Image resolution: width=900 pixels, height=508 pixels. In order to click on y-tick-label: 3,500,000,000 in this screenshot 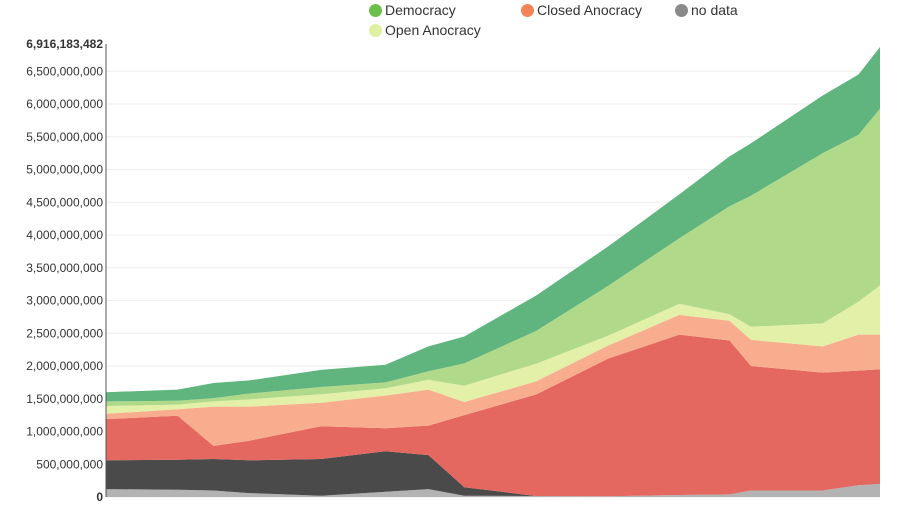, I will do `click(64, 268)`.